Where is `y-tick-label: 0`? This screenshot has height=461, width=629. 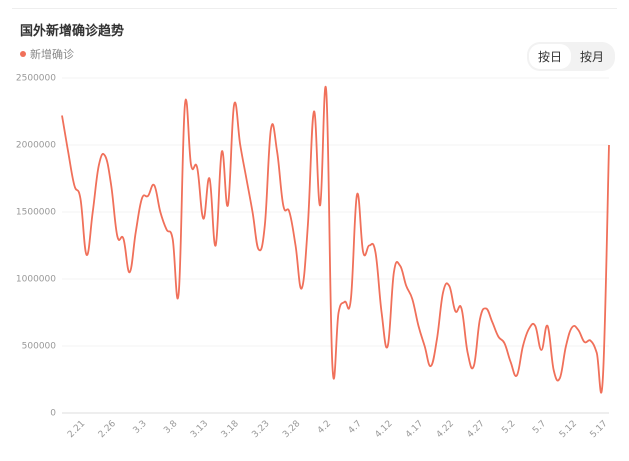
y-tick-label: 0 is located at coordinates (53, 414).